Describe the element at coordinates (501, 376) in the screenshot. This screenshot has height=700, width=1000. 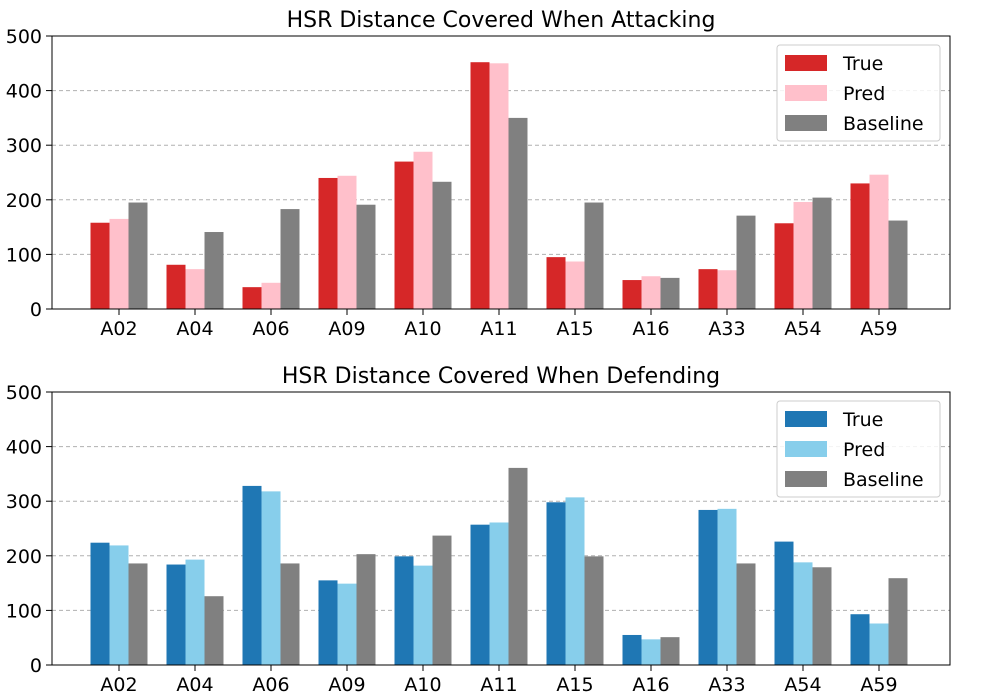
I see `chart-title: HSR Distance Covered When Defending` at that location.